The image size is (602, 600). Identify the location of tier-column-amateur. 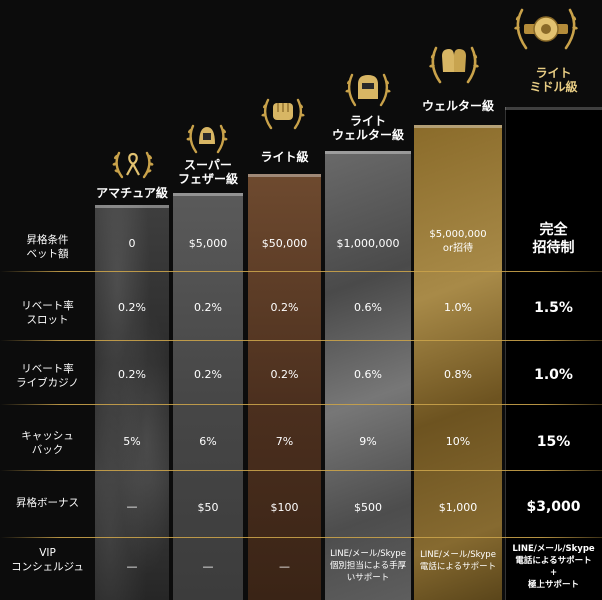
(132, 402).